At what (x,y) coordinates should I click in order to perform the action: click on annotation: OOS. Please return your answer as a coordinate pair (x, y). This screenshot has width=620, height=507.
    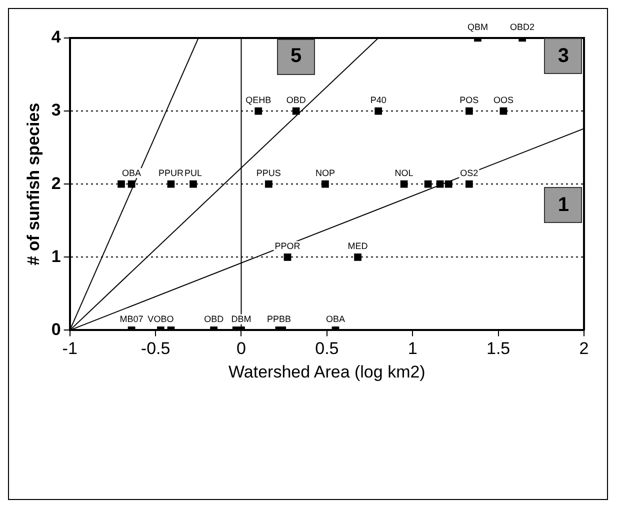
    Looking at the image, I should click on (503, 100).